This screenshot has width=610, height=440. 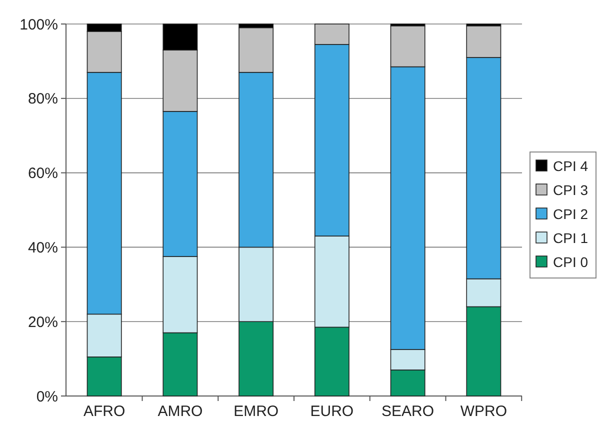 What do you see at coordinates (180, 411) in the screenshot?
I see `x-tick-label: AMRO` at bounding box center [180, 411].